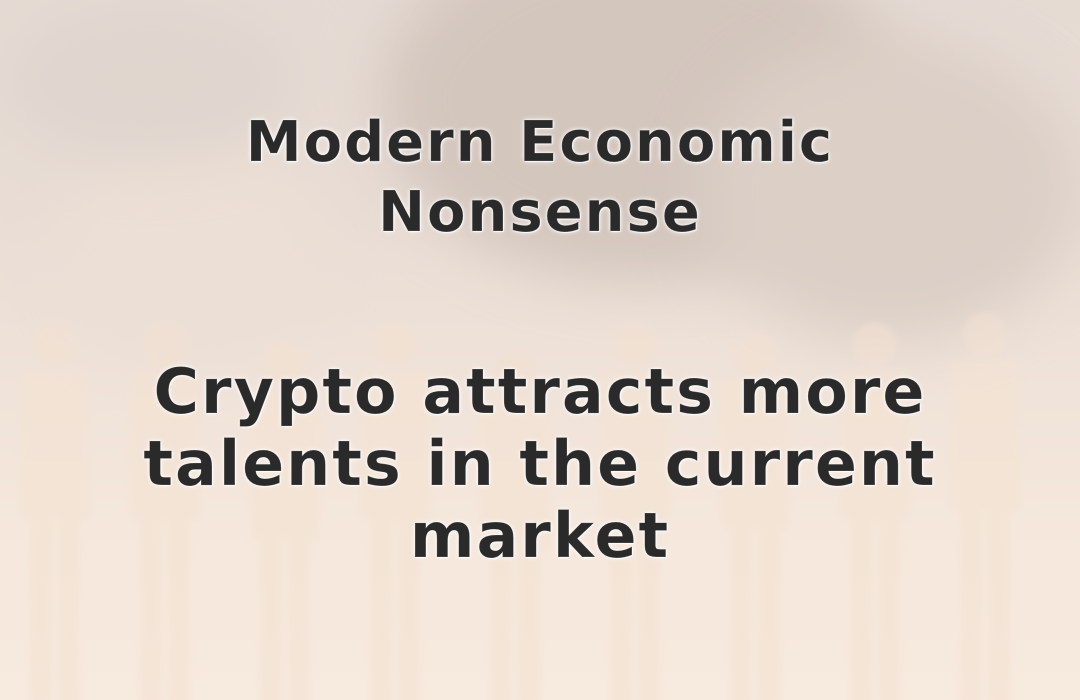 This screenshot has height=700, width=1080. What do you see at coordinates (540, 178) in the screenshot?
I see `heading: Modern Economic Nonsense` at bounding box center [540, 178].